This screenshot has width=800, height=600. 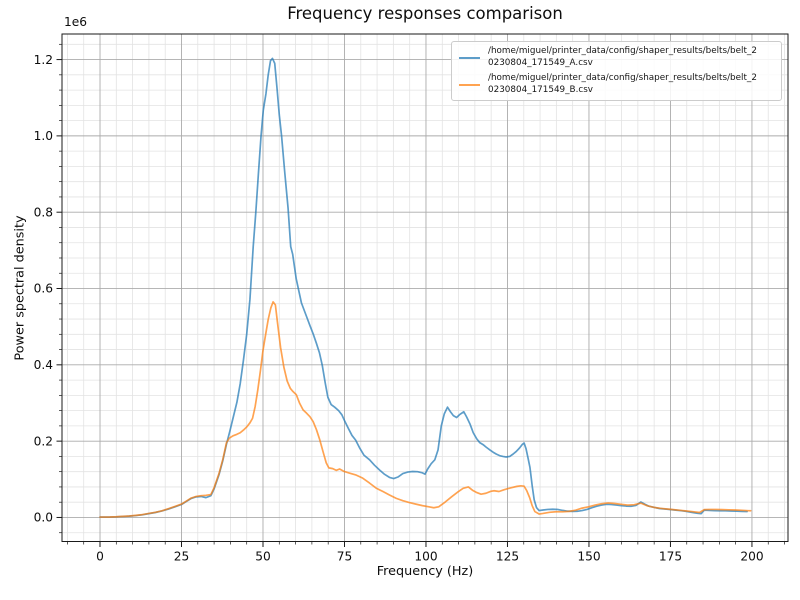 What do you see at coordinates (670, 557) in the screenshot?
I see `x-tick-label: 175` at bounding box center [670, 557].